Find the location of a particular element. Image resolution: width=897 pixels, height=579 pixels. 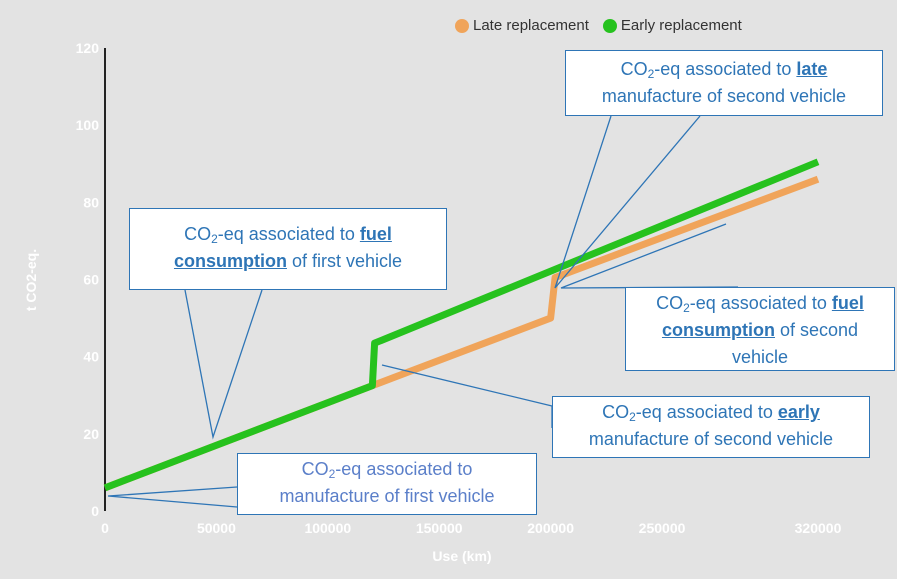

legend-label-late: Late replacement is located at coordinates (531, 25).